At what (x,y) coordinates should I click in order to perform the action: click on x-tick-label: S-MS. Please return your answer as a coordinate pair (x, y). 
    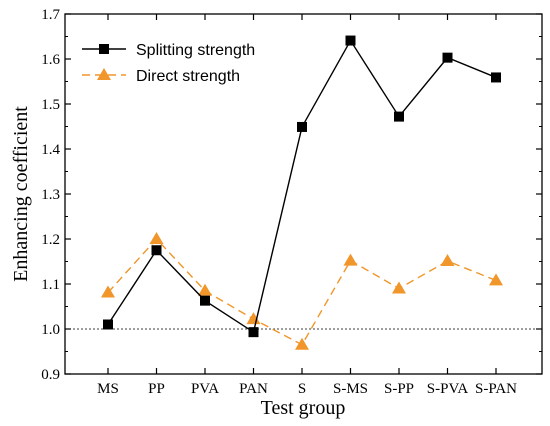
    Looking at the image, I should click on (350, 389).